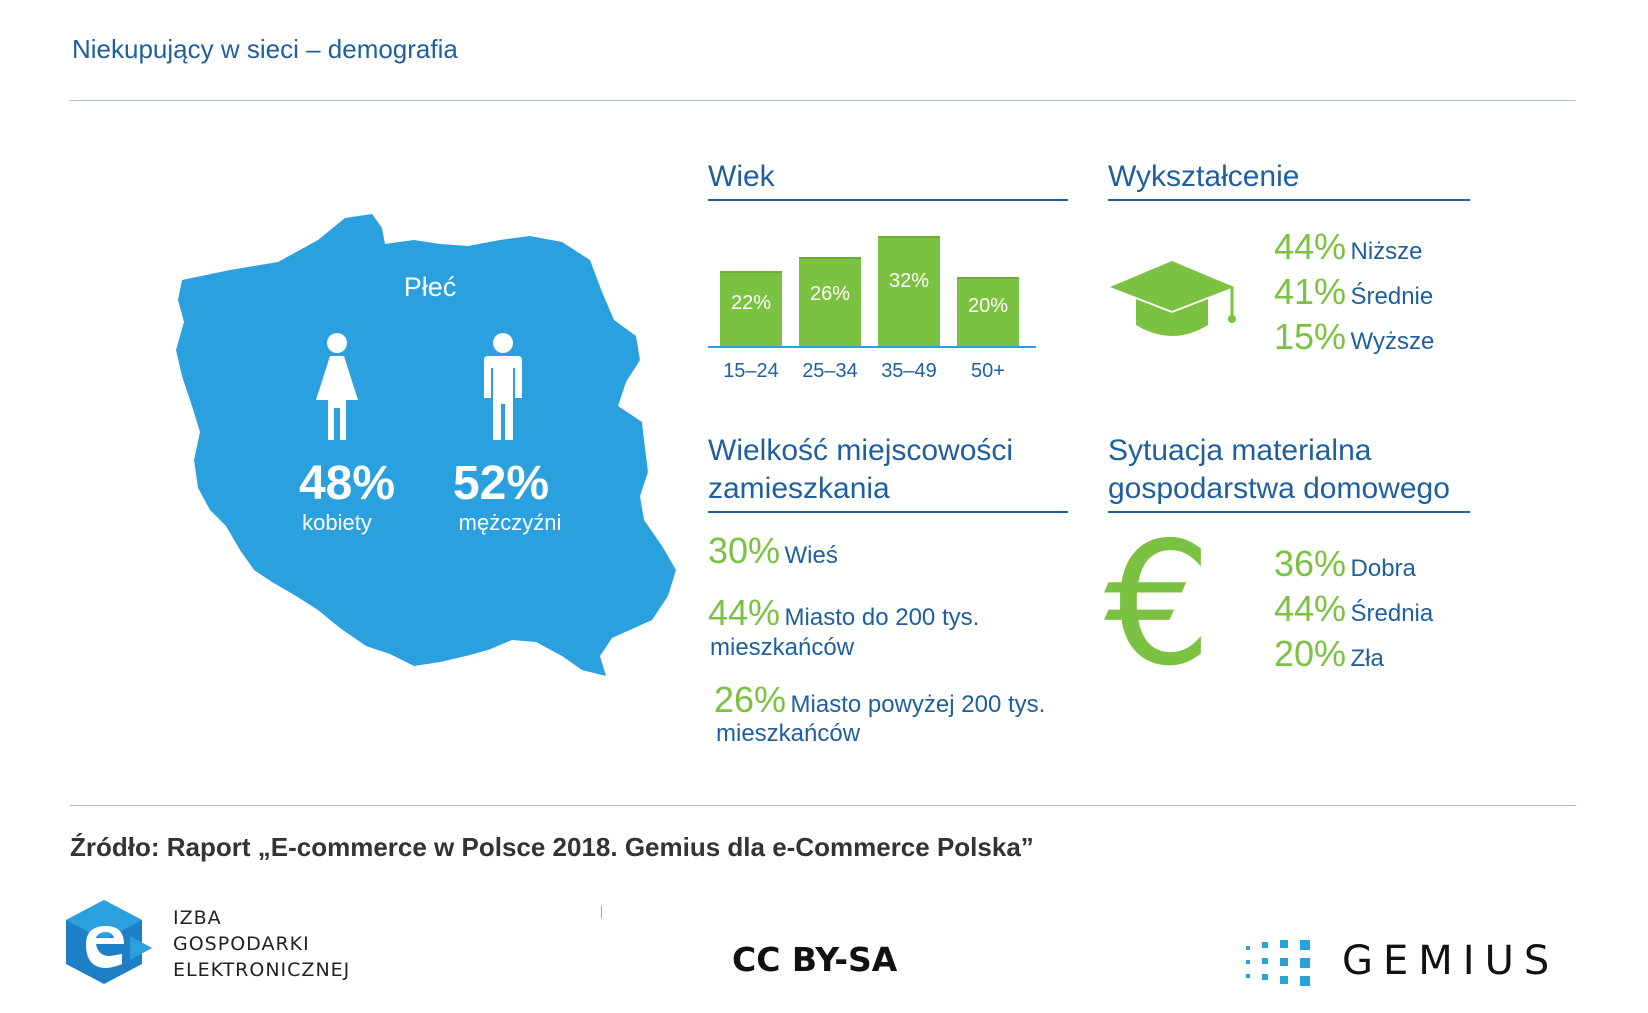  What do you see at coordinates (741, 176) in the screenshot?
I see `age-heading: Wiek` at bounding box center [741, 176].